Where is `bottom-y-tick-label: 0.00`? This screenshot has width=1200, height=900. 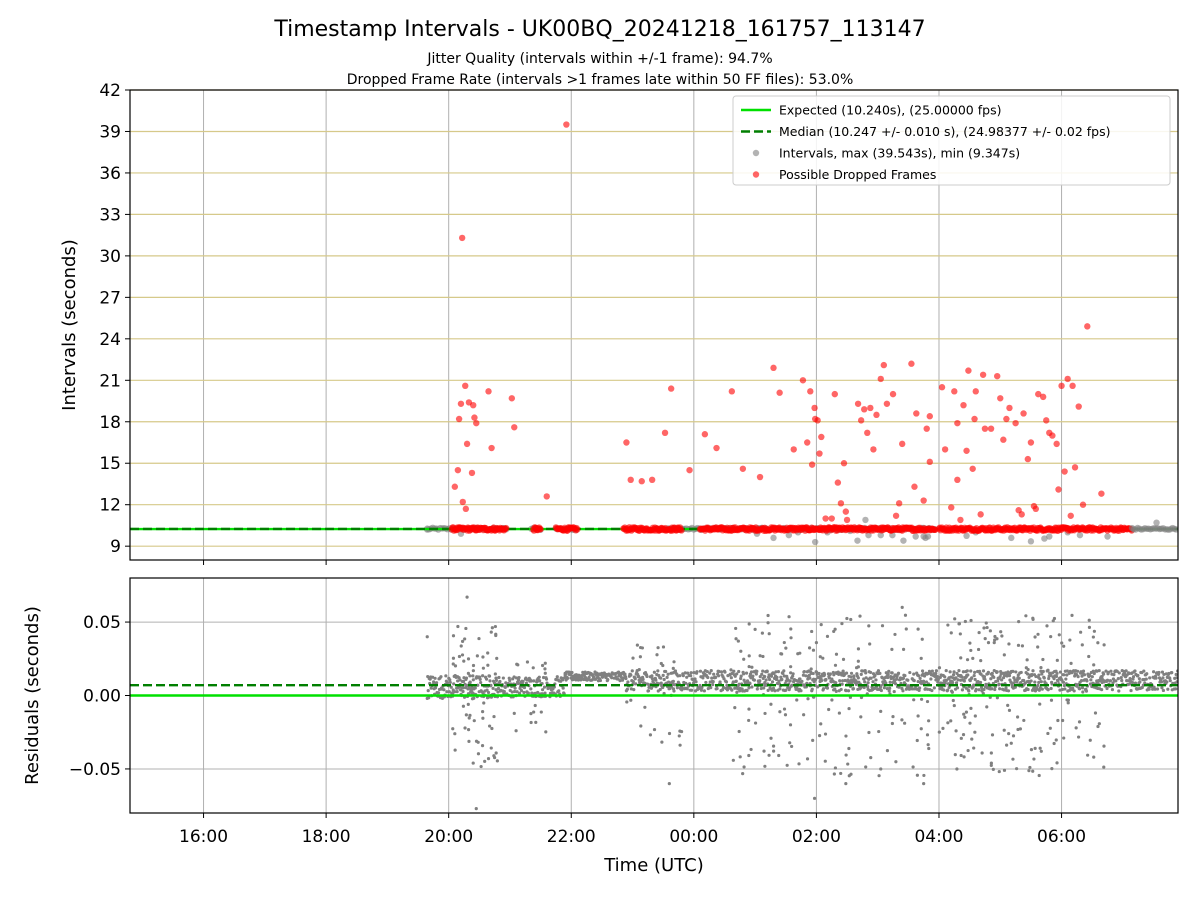
bottom-y-tick-label: 0.00 is located at coordinates (102, 697).